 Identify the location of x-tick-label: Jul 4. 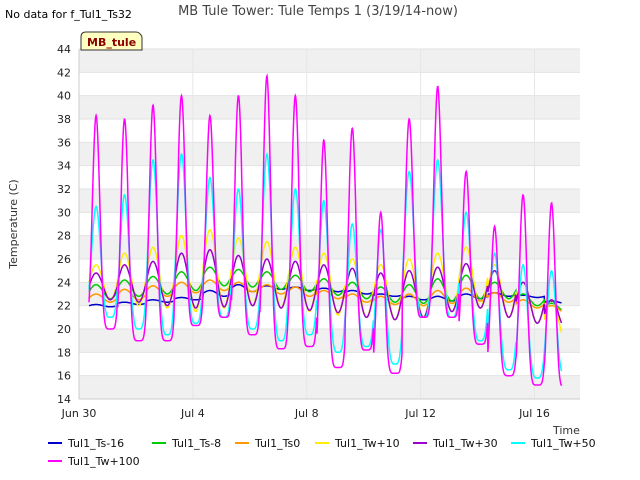
(192, 413).